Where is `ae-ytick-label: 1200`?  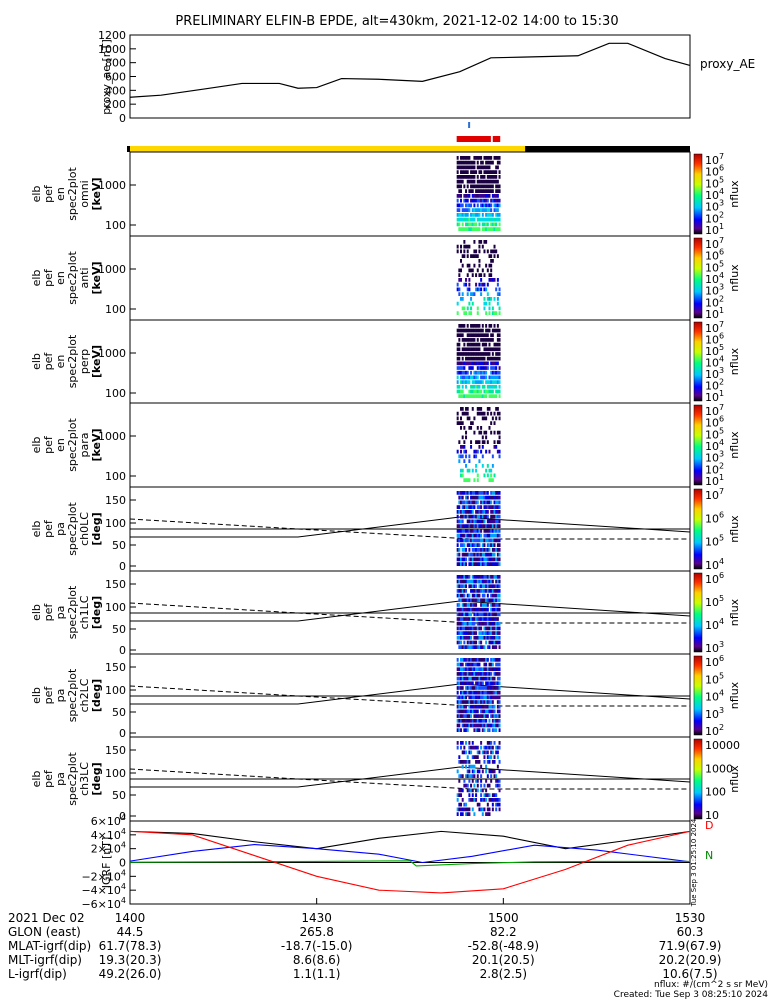
ae-ytick-label: 1200 is located at coordinates (112, 35).